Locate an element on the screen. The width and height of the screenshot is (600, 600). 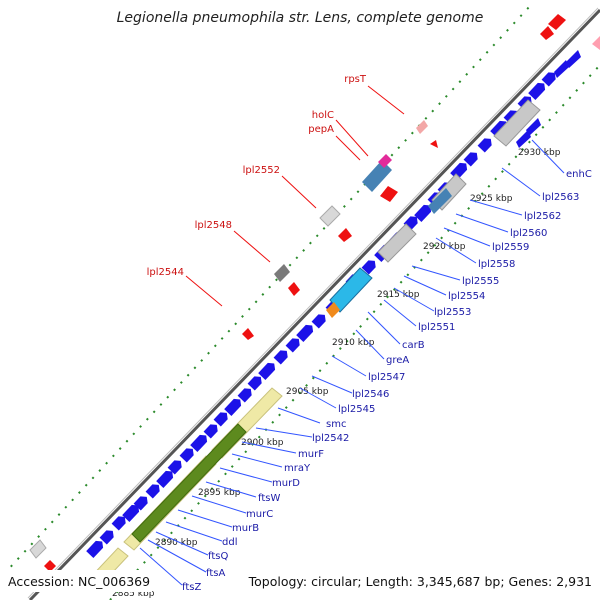
gene-label: greA is located at coordinates (397, 360).